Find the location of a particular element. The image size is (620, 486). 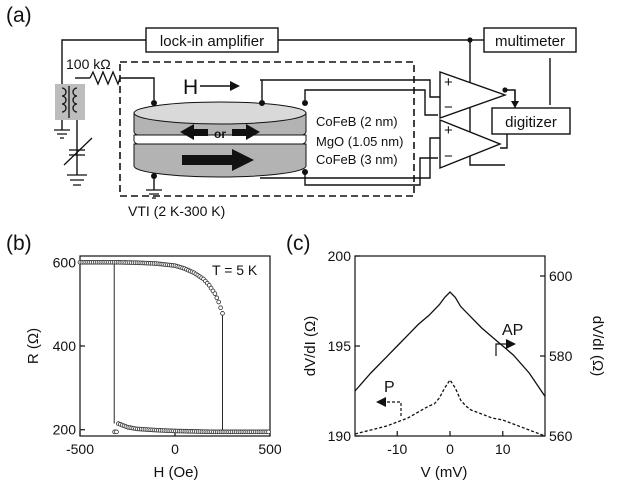

chart-c-ytick-right-label: 600 is located at coordinates (561, 276).